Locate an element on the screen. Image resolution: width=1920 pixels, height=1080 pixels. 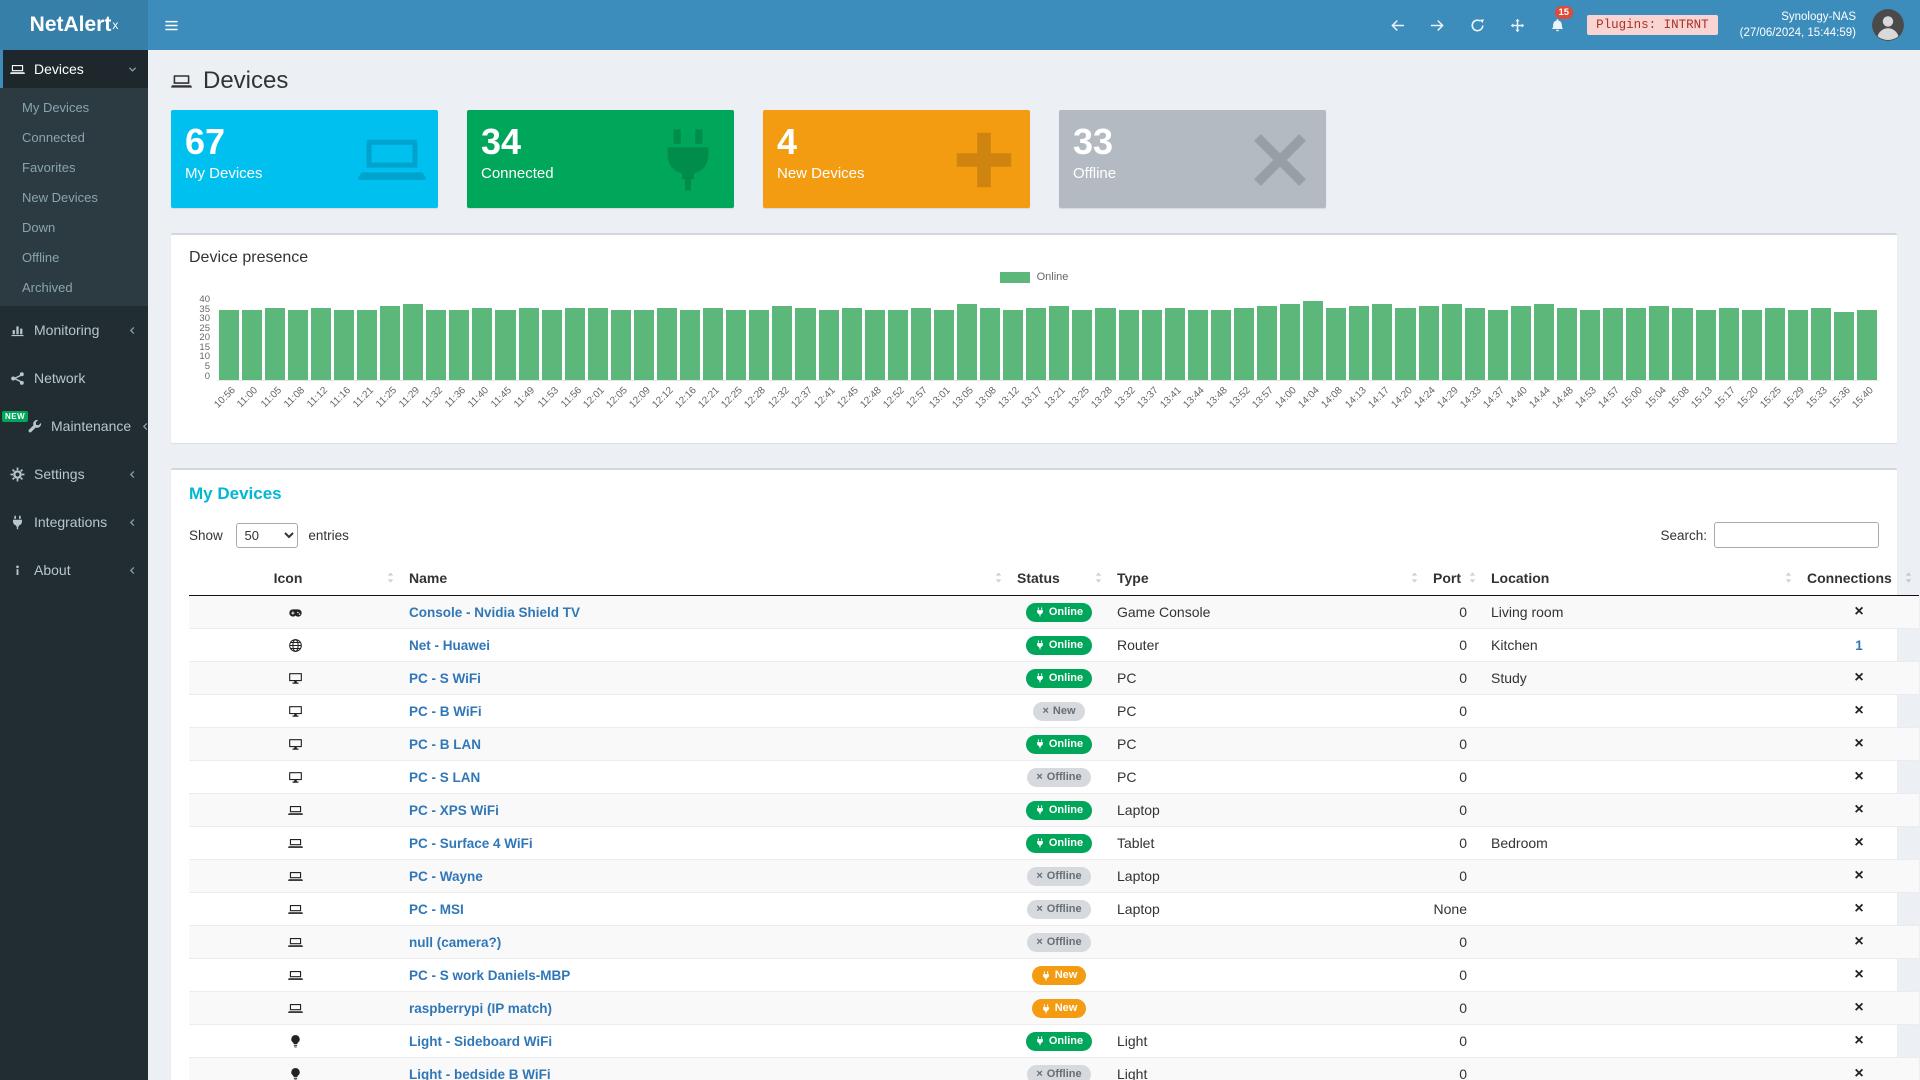
plugins-status-badge: Plugins: INTRNT is located at coordinates (1652, 25).